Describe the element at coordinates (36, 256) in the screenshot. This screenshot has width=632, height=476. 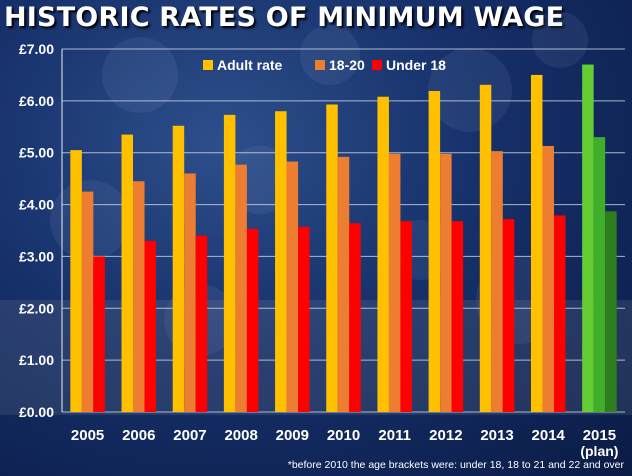
I see `y-tick-label: £3.00` at that location.